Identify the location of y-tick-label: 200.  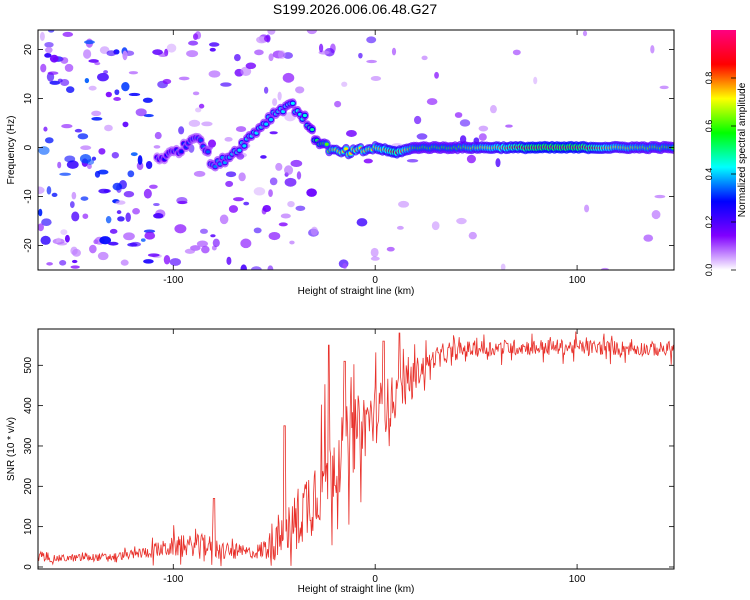
(28, 486).